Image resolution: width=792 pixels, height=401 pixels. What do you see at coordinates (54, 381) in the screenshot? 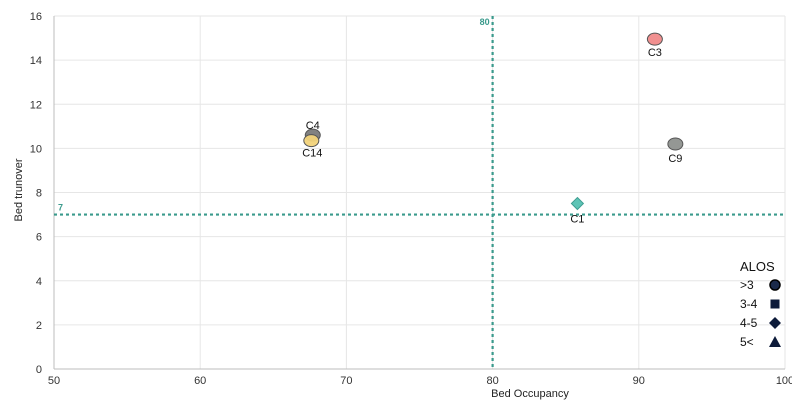
I see `x-tick-label: 50` at bounding box center [54, 381].